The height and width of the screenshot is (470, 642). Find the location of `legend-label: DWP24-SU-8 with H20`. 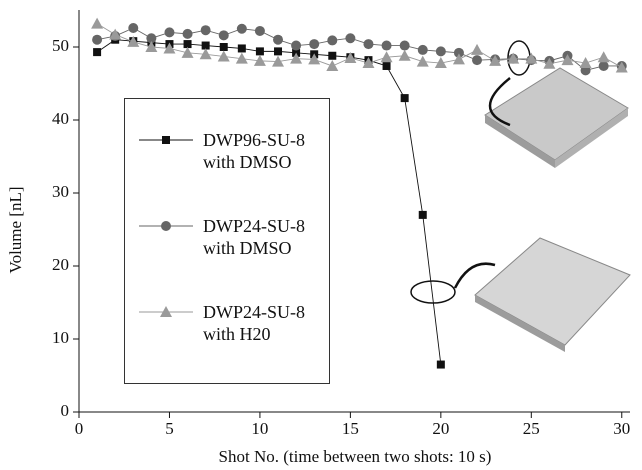

legend-label: DWP24-SU-8 with H20 is located at coordinates (254, 323).